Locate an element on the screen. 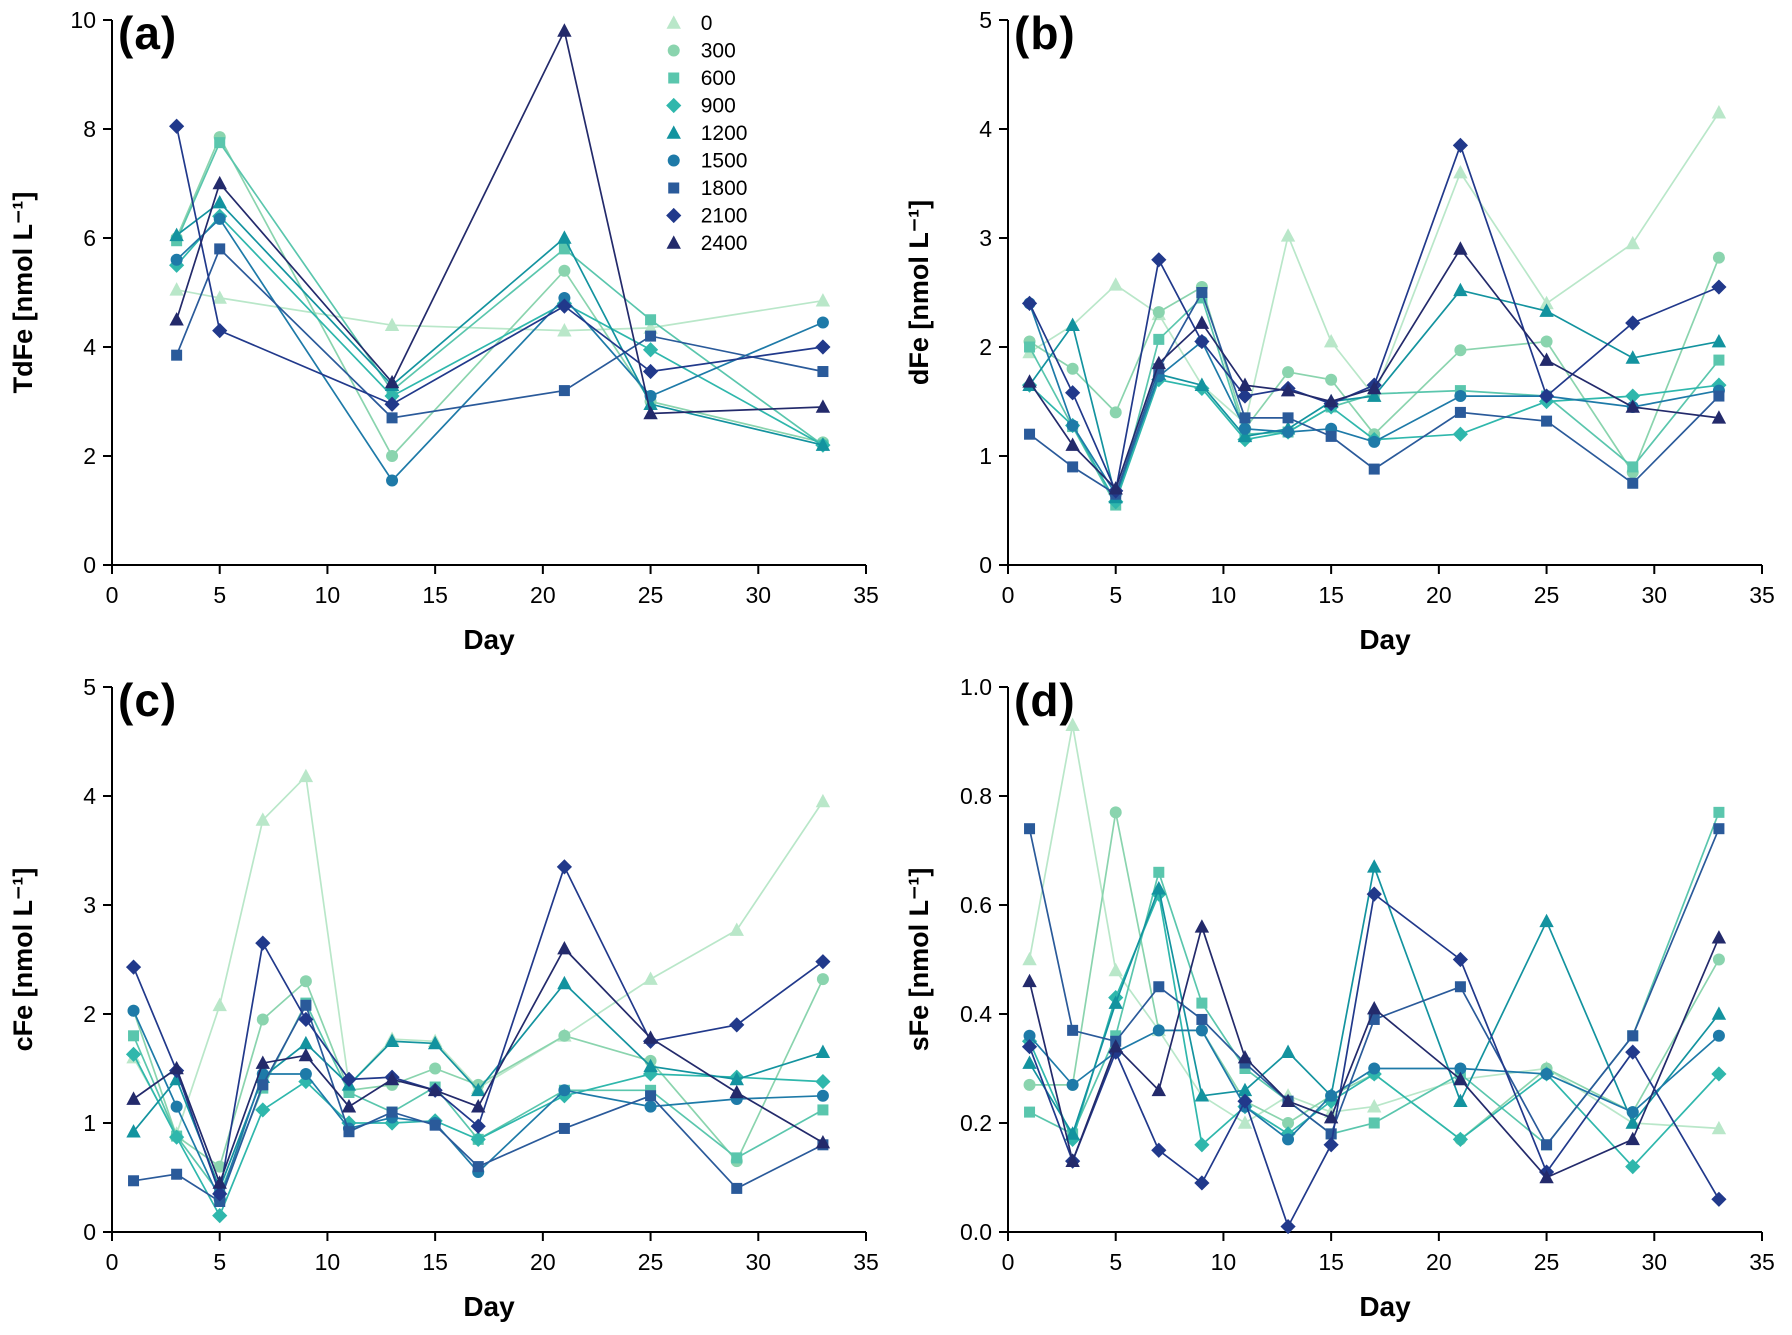  y-tick-label: 3 is located at coordinates (985, 238).